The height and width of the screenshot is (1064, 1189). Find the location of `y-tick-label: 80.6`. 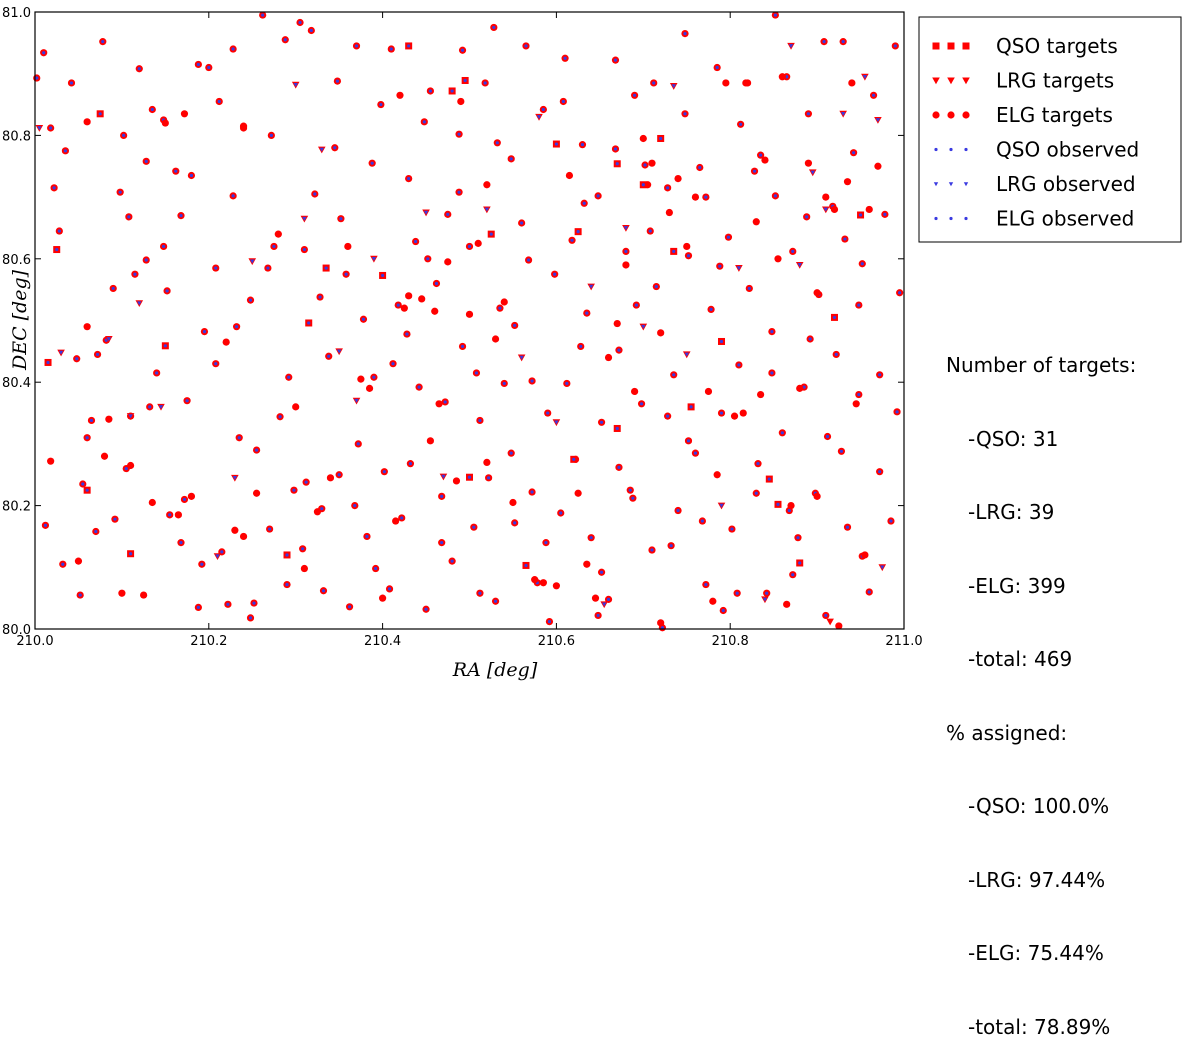

y-tick-label: 80.6 is located at coordinates (16, 260).